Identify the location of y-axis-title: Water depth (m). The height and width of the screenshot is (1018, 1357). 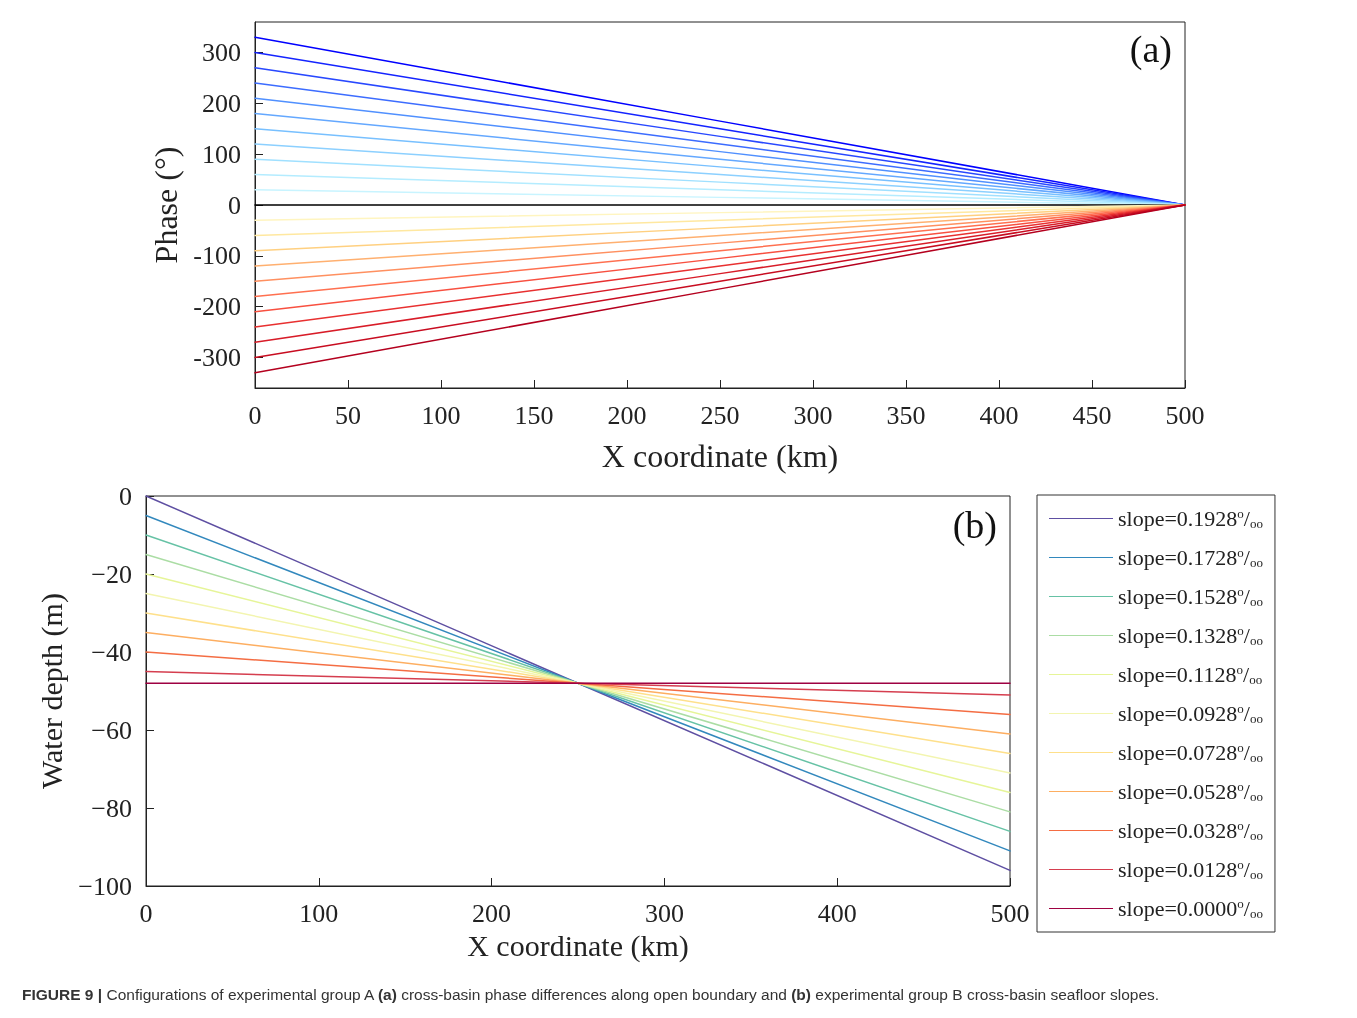
(51, 691).